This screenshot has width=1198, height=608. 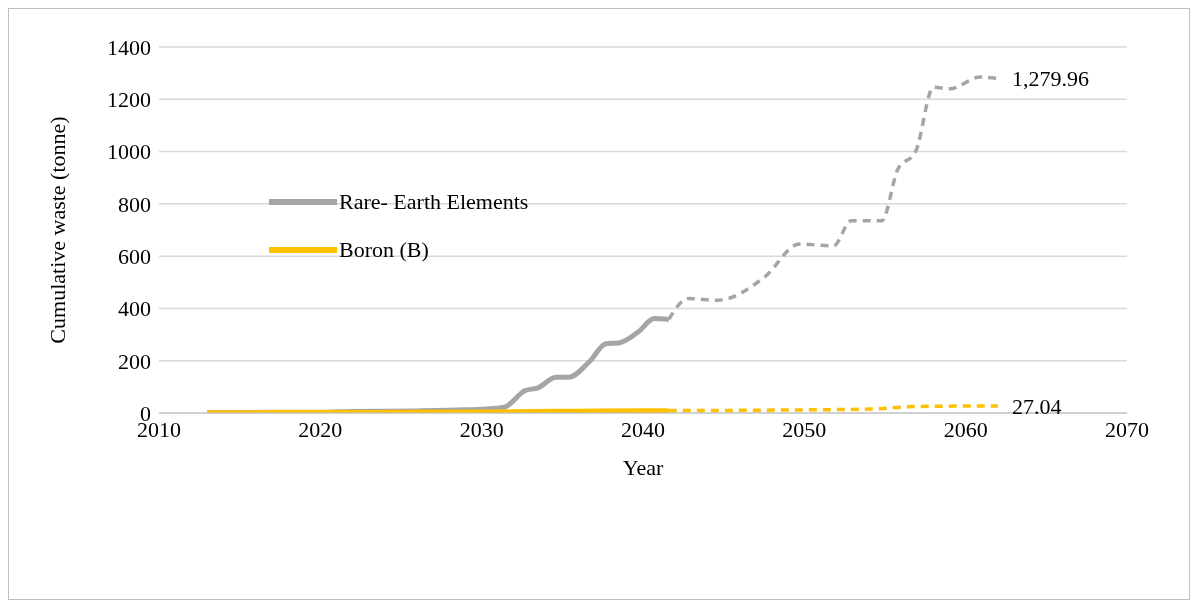 I want to click on legend-label: Boron (B), so click(x=384, y=250).